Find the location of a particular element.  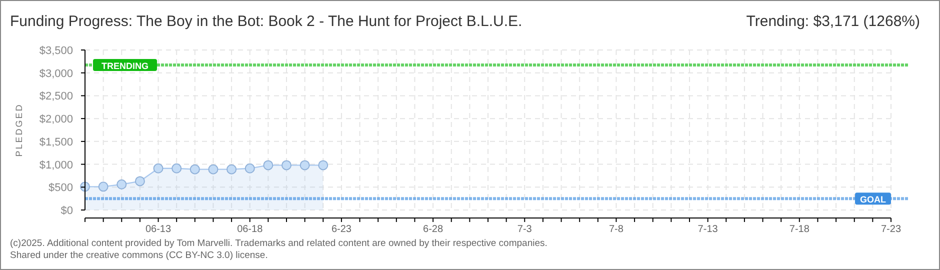

y-tick-label: $500 is located at coordinates (60, 188).